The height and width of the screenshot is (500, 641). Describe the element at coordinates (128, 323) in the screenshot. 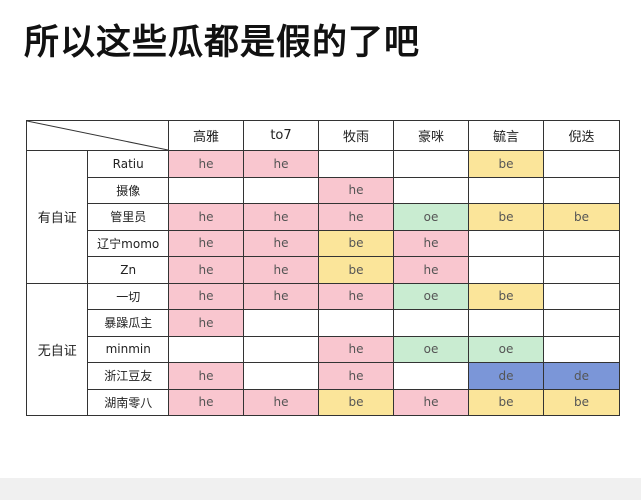

I see `row-name: 暴躁瓜主` at that location.